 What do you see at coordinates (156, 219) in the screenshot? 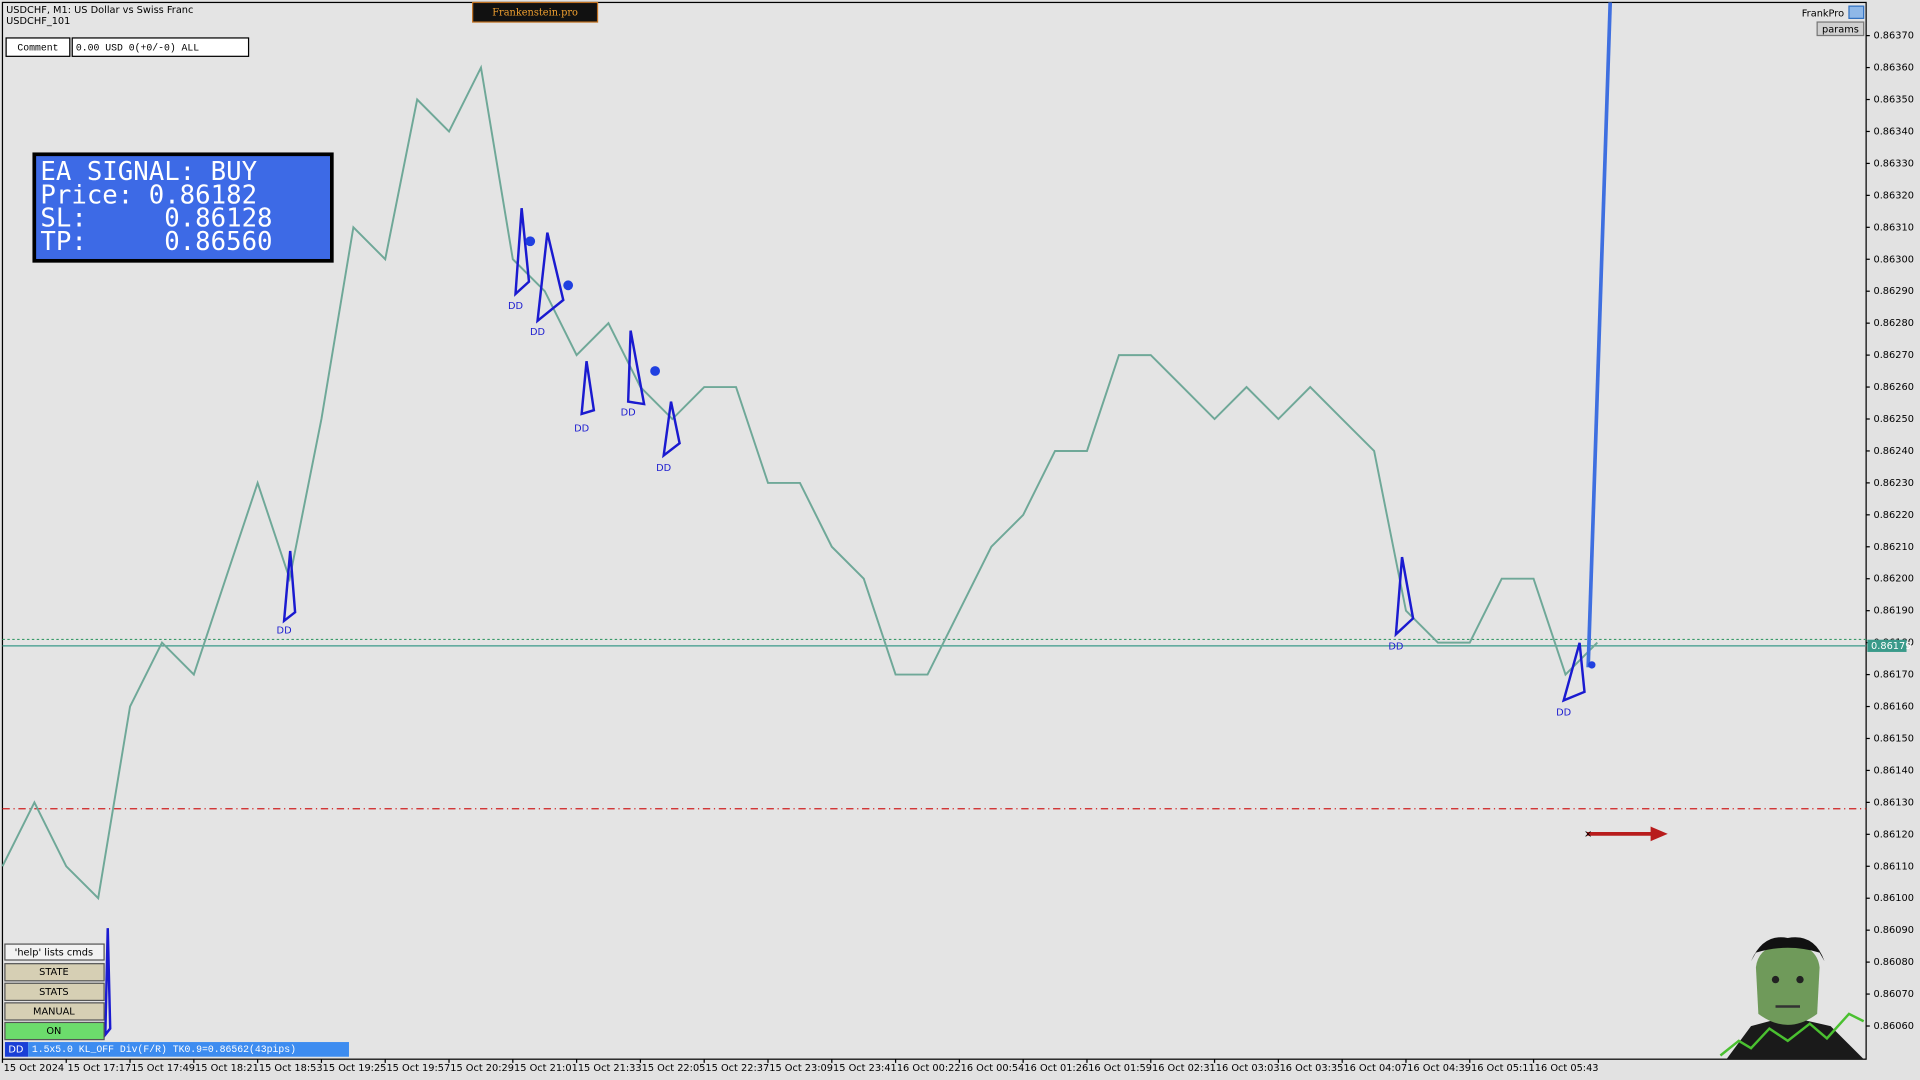
I see `signal-line: SL: 0.86128` at bounding box center [156, 219].